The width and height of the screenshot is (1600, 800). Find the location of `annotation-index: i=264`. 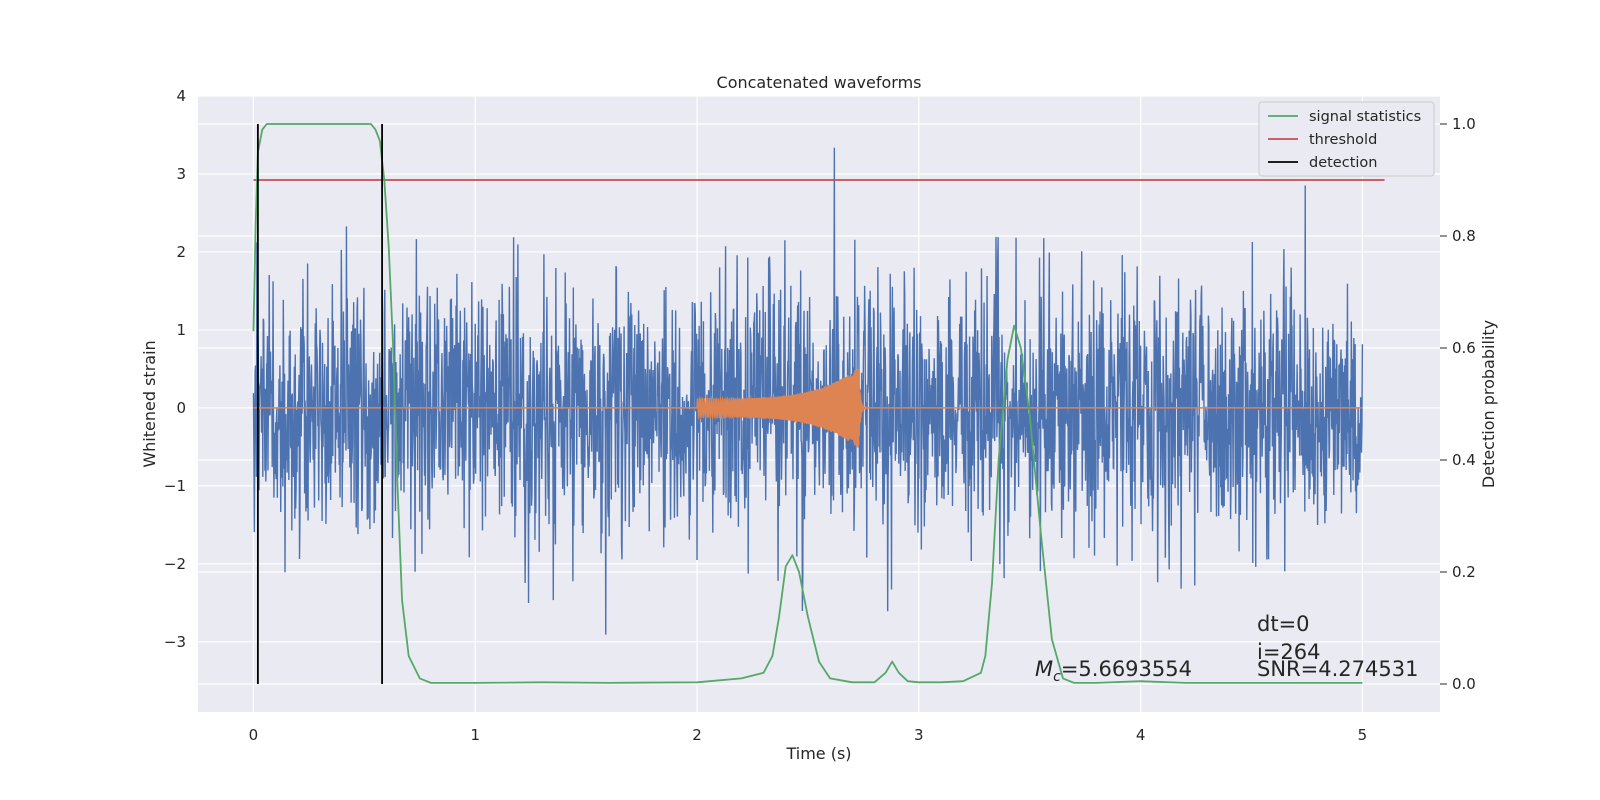

annotation-index: i=264 is located at coordinates (1289, 652).